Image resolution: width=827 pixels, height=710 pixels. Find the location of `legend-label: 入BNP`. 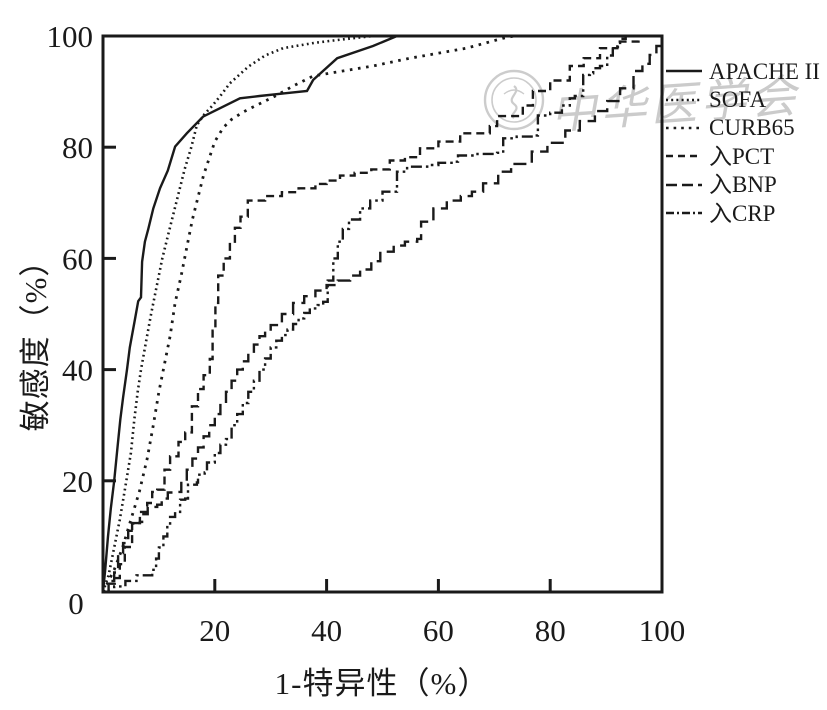

legend-label: 入BNP is located at coordinates (743, 185).